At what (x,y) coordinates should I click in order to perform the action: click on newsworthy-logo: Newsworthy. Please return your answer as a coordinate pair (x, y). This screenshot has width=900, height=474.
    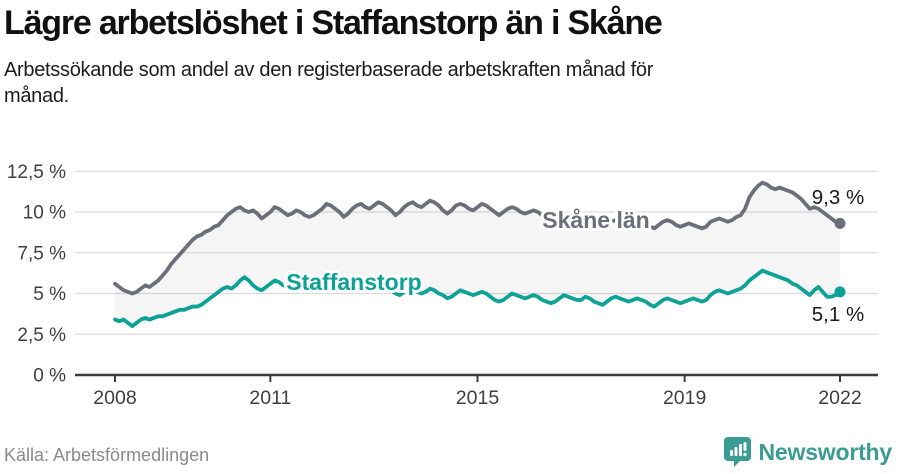
    Looking at the image, I should click on (807, 452).